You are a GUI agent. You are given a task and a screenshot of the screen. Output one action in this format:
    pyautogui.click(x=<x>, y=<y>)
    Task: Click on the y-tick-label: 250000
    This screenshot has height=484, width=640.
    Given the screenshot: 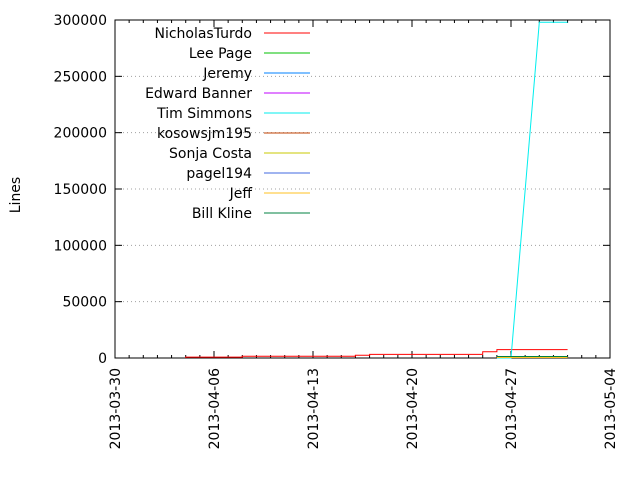 What is the action you would take?
    pyautogui.click(x=80, y=77)
    